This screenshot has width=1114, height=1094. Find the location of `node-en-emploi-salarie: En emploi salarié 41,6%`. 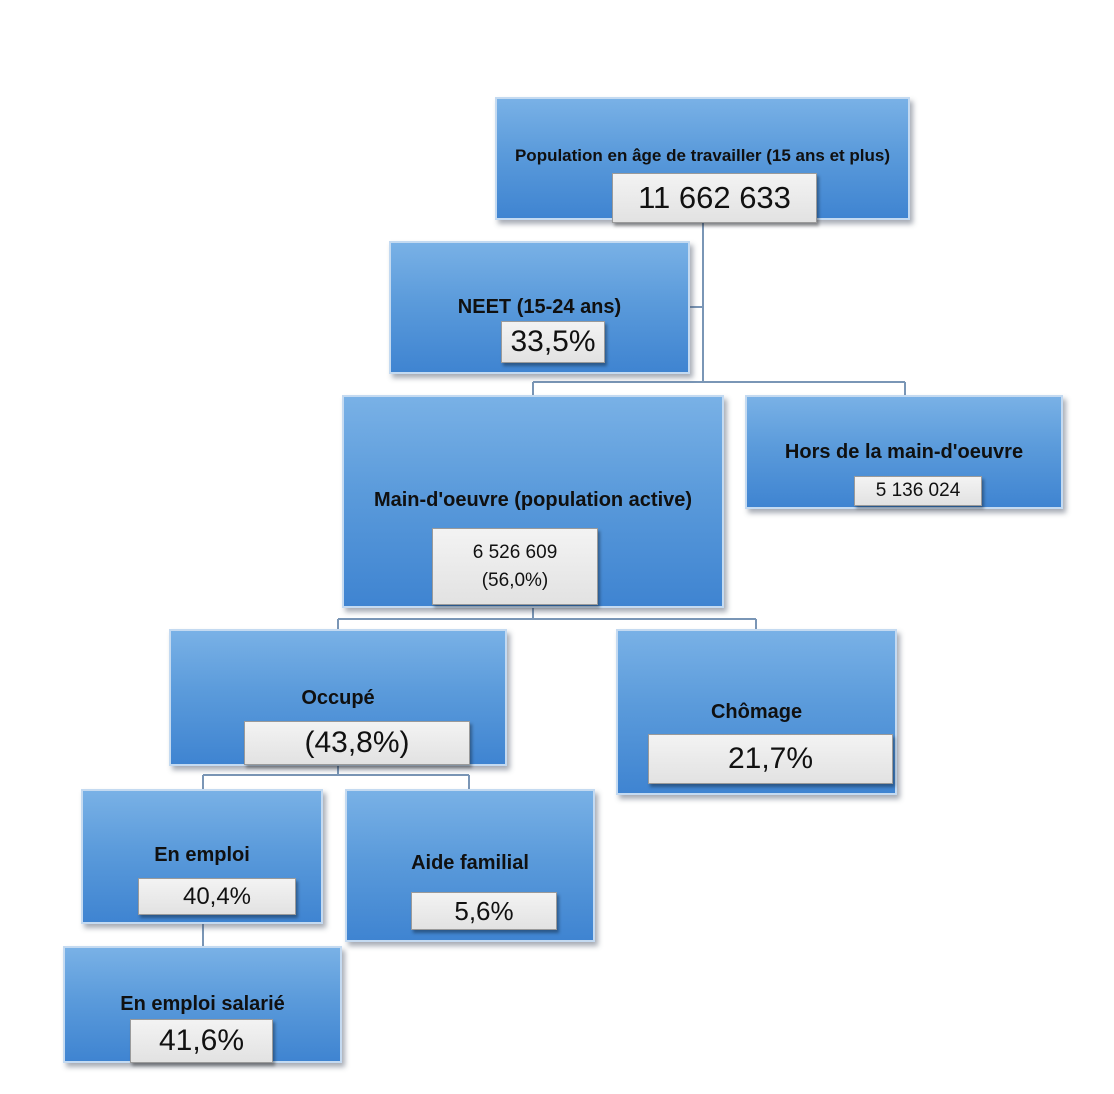

node-en-emploi-salarie: En emploi salarié 41,6% is located at coordinates (202, 1004).